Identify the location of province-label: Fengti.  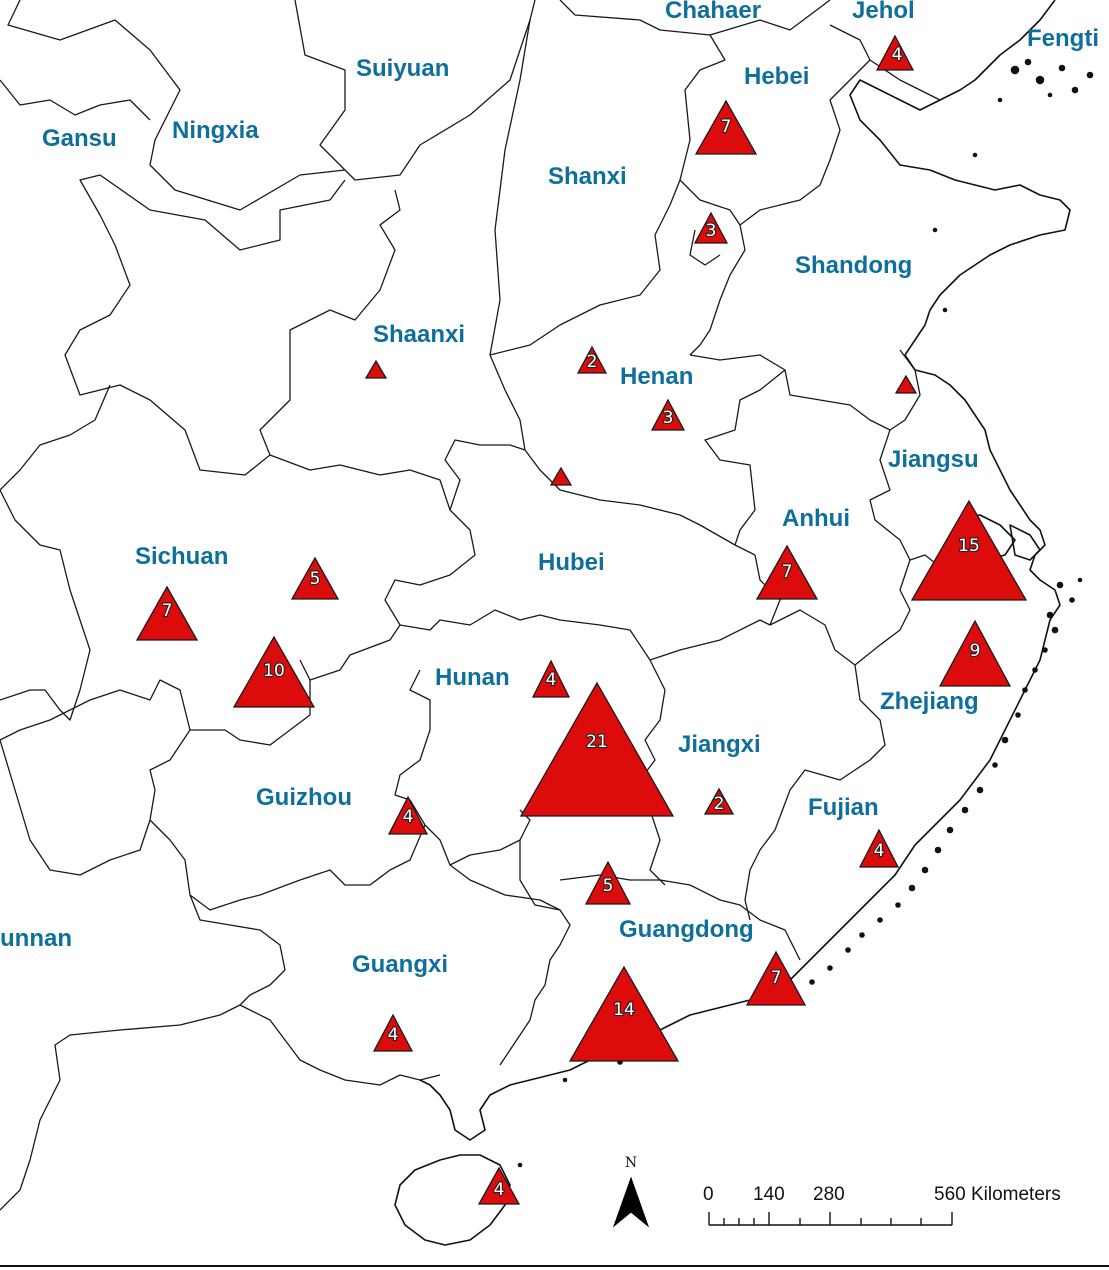
(1063, 38).